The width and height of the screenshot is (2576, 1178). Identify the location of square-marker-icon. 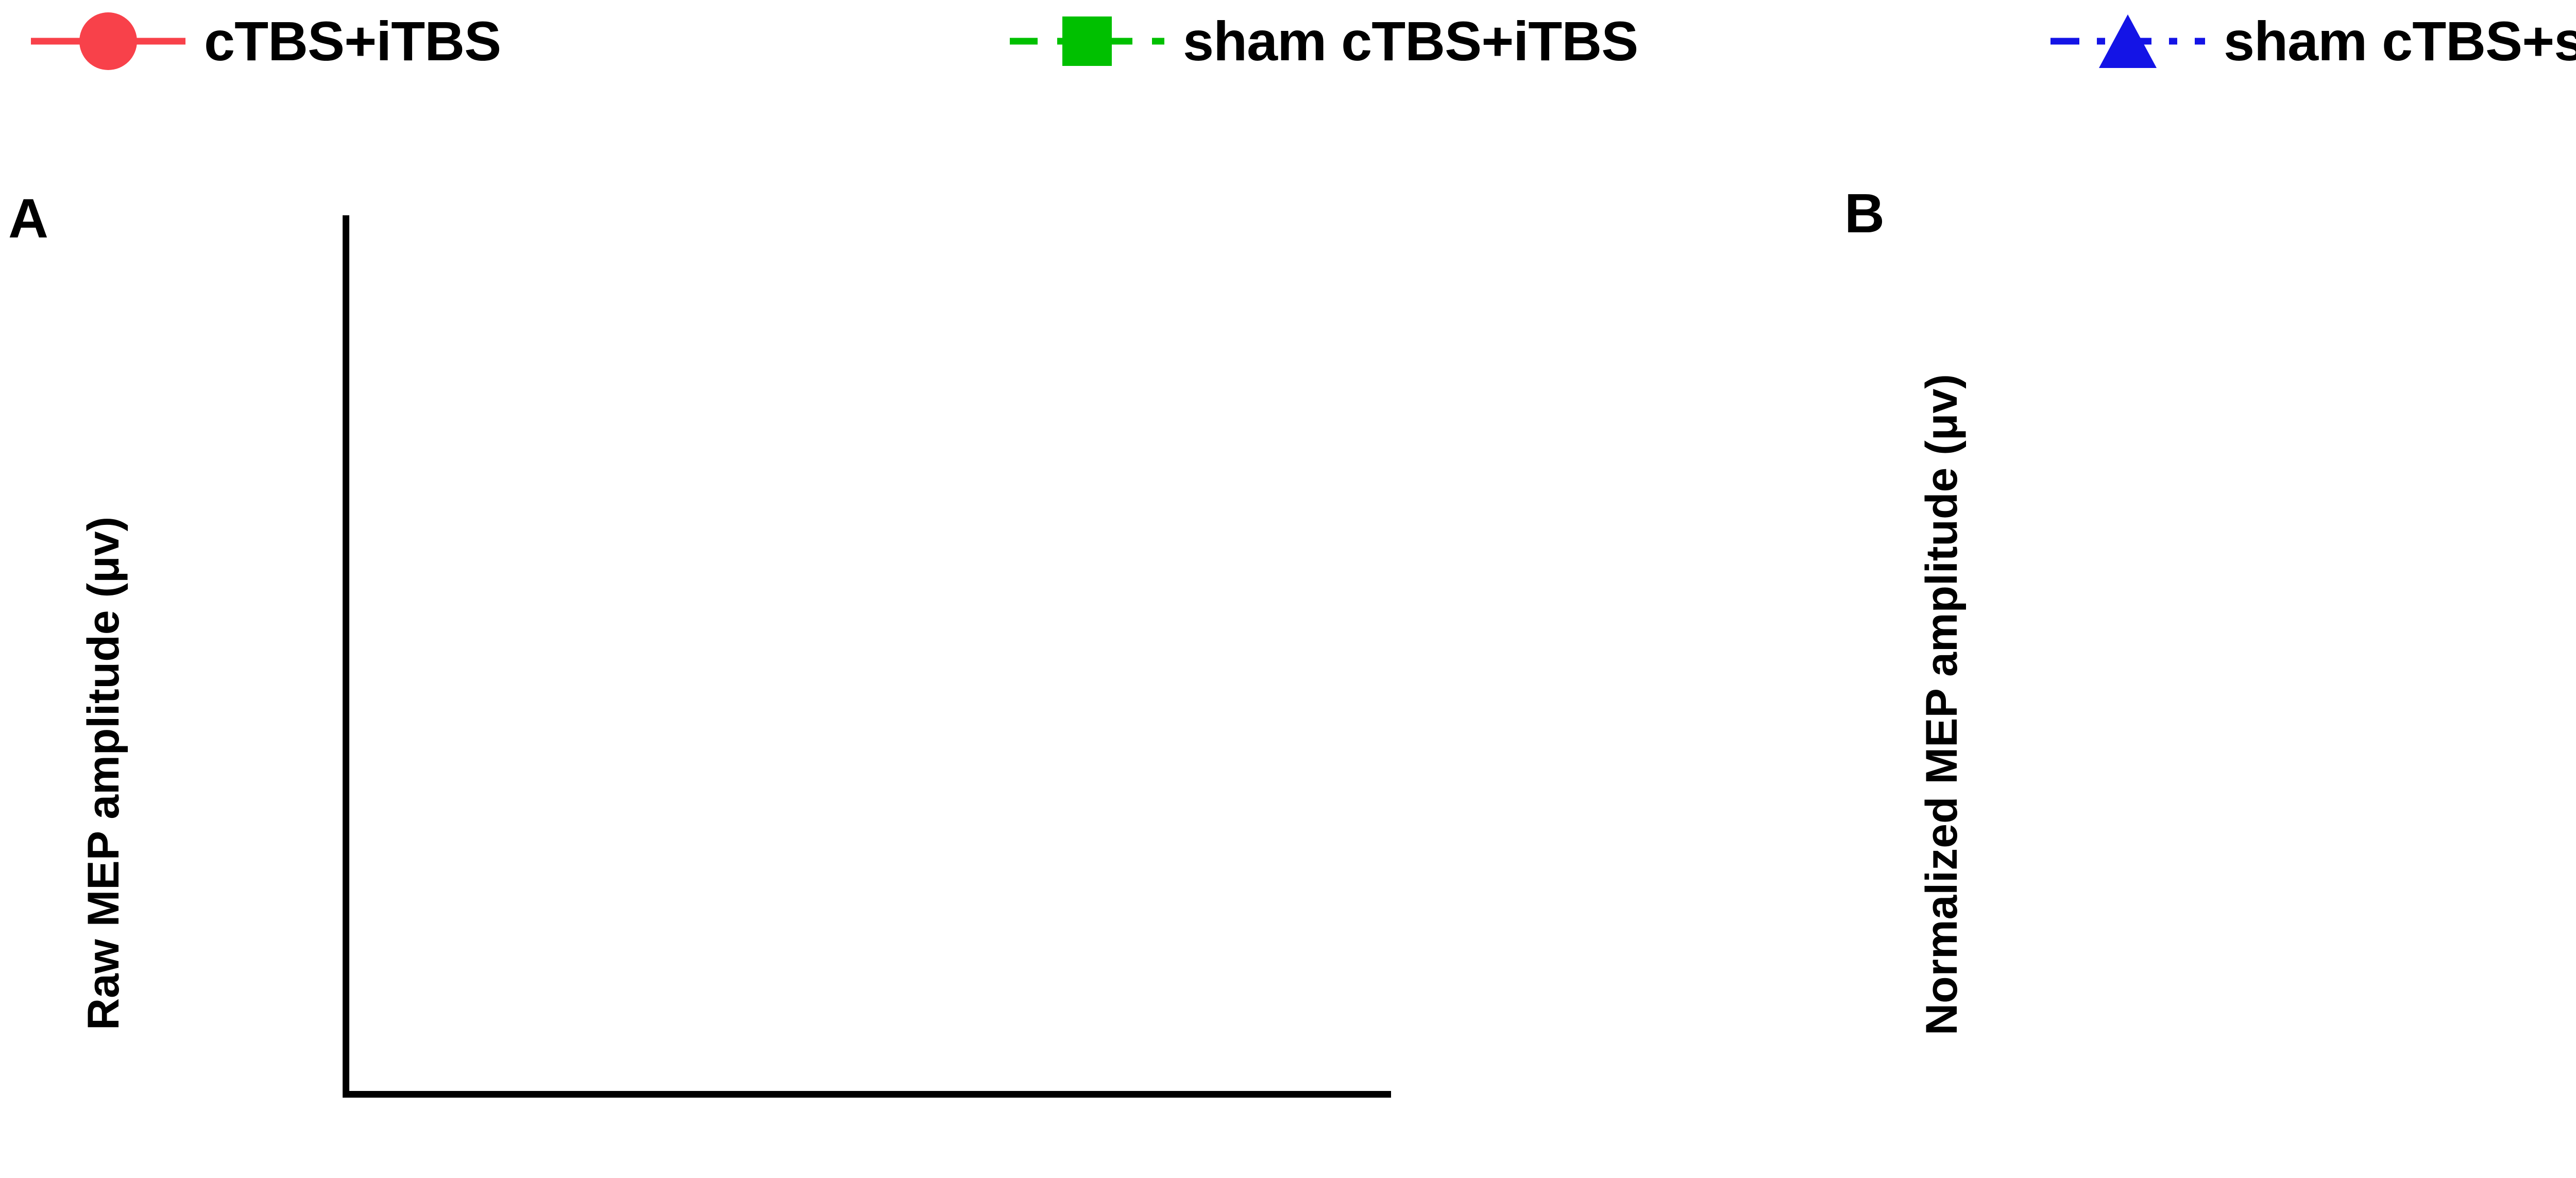
(1087, 41).